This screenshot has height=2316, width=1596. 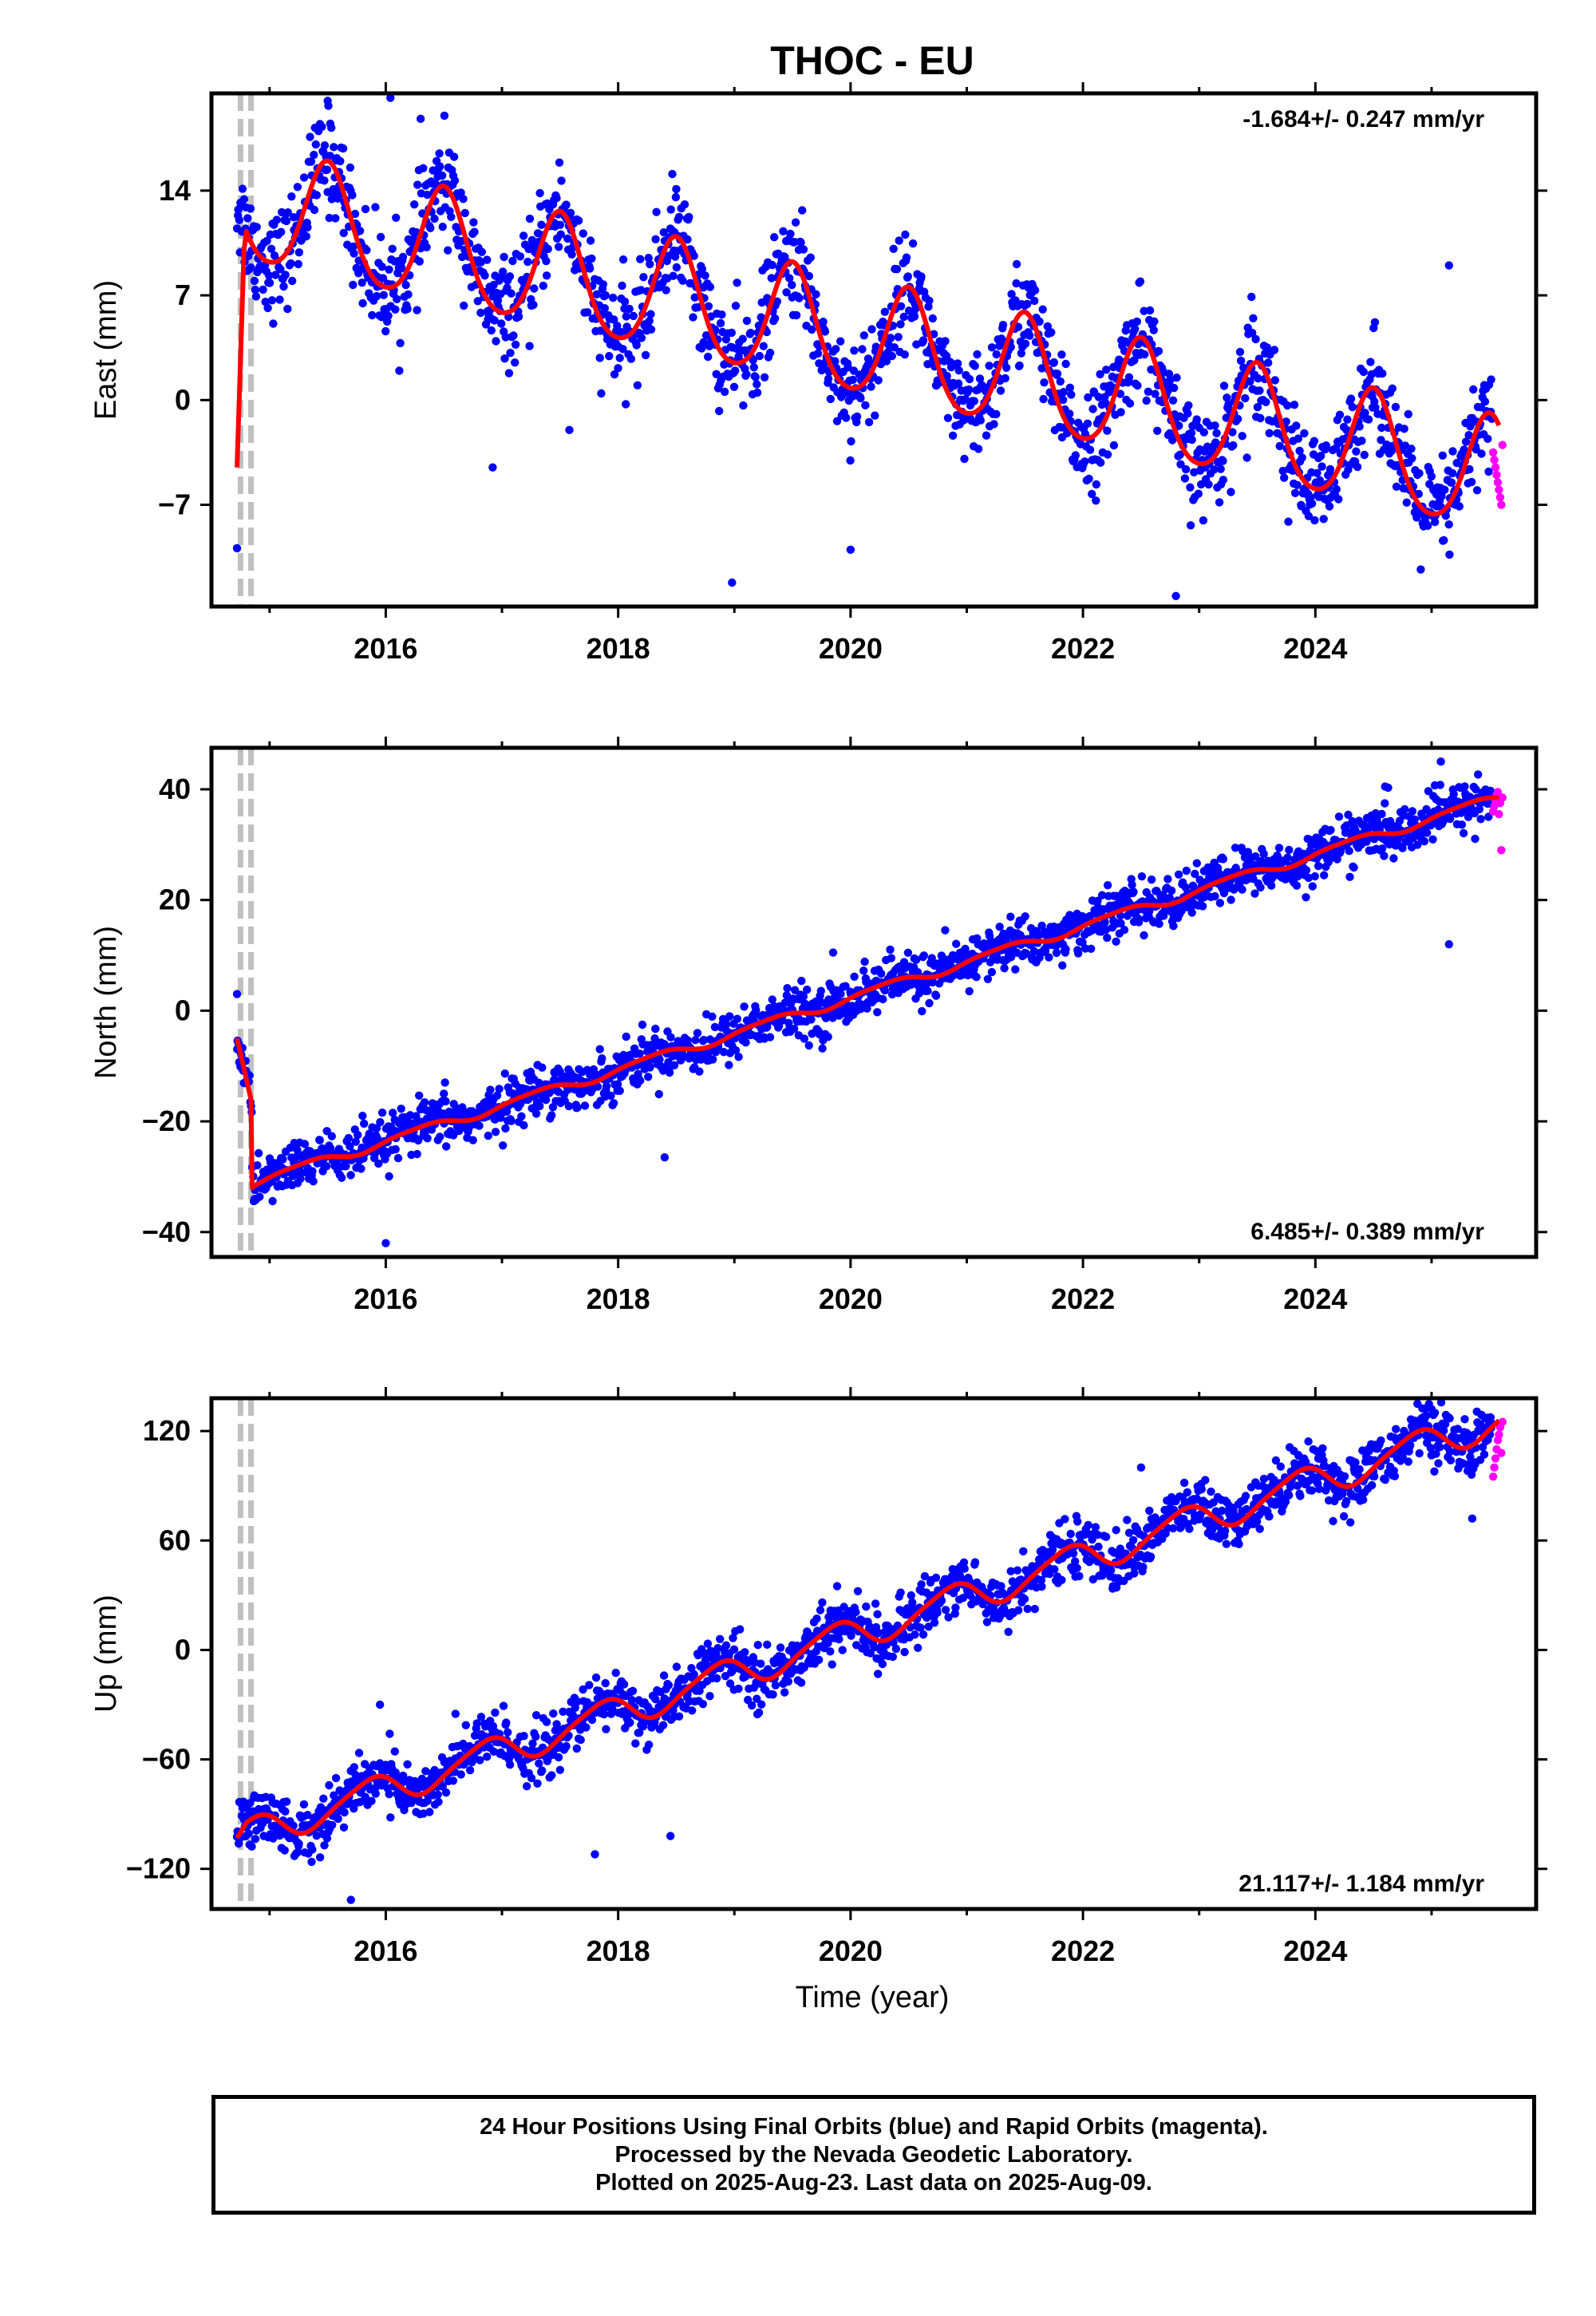 What do you see at coordinates (1498, 792) in the screenshot?
I see `rapid-orbit-point` at bounding box center [1498, 792].